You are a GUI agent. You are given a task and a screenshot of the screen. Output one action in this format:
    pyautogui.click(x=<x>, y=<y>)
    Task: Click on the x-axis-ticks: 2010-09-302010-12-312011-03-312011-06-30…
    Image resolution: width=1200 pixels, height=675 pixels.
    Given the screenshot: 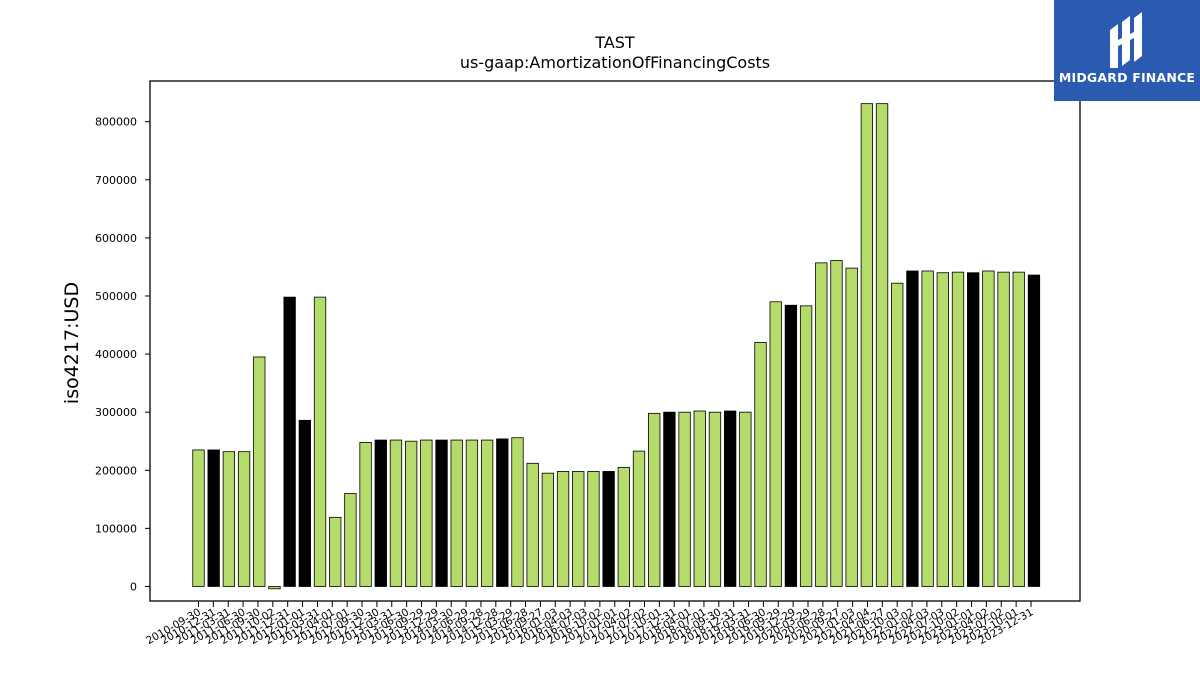 What is the action you would take?
    pyautogui.click(x=590, y=624)
    